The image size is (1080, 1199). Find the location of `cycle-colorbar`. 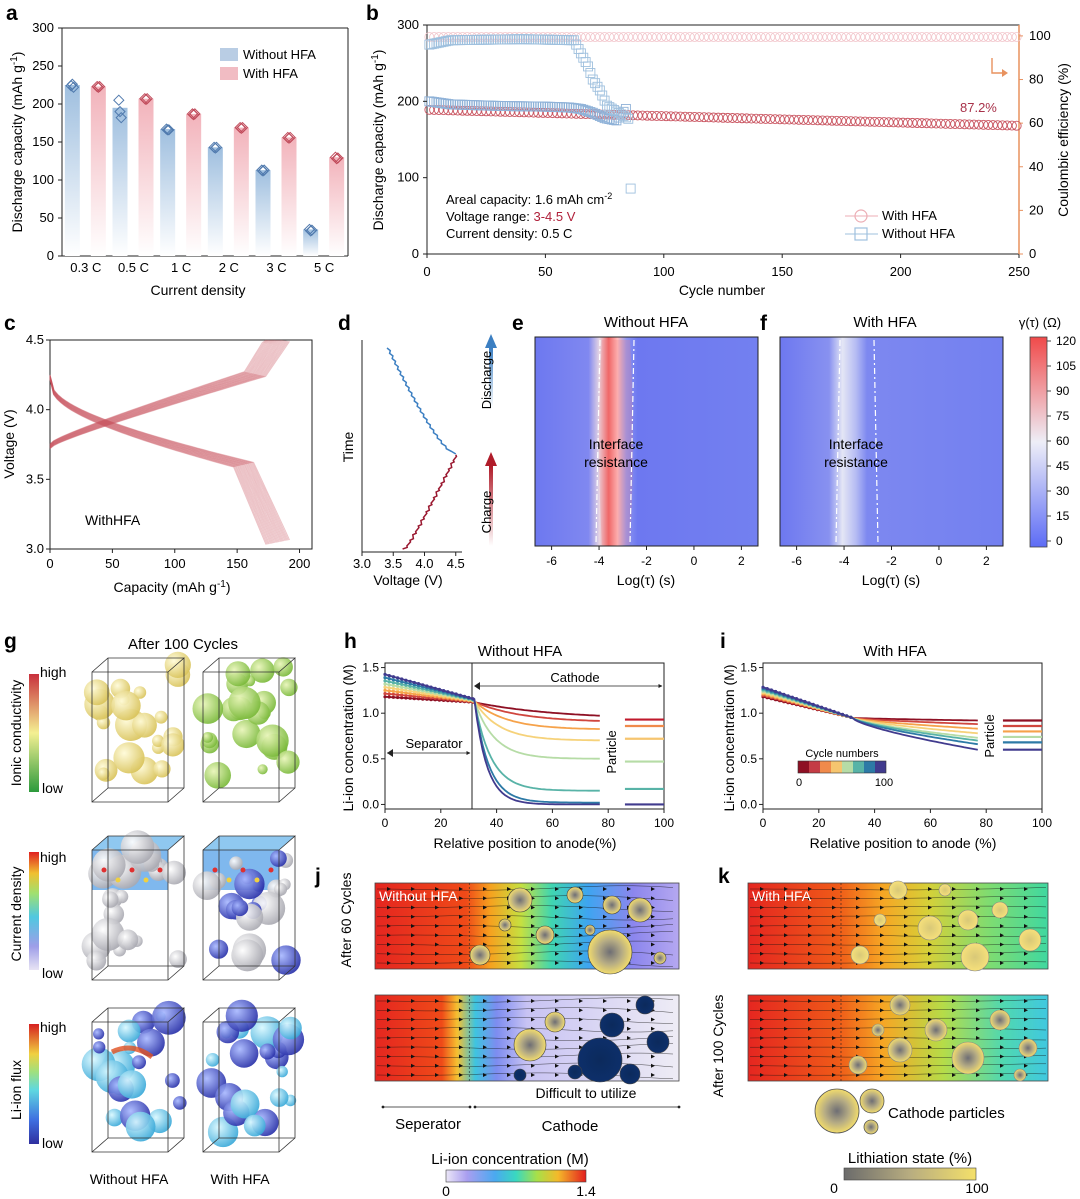

cycle-colorbar is located at coordinates (842, 767).